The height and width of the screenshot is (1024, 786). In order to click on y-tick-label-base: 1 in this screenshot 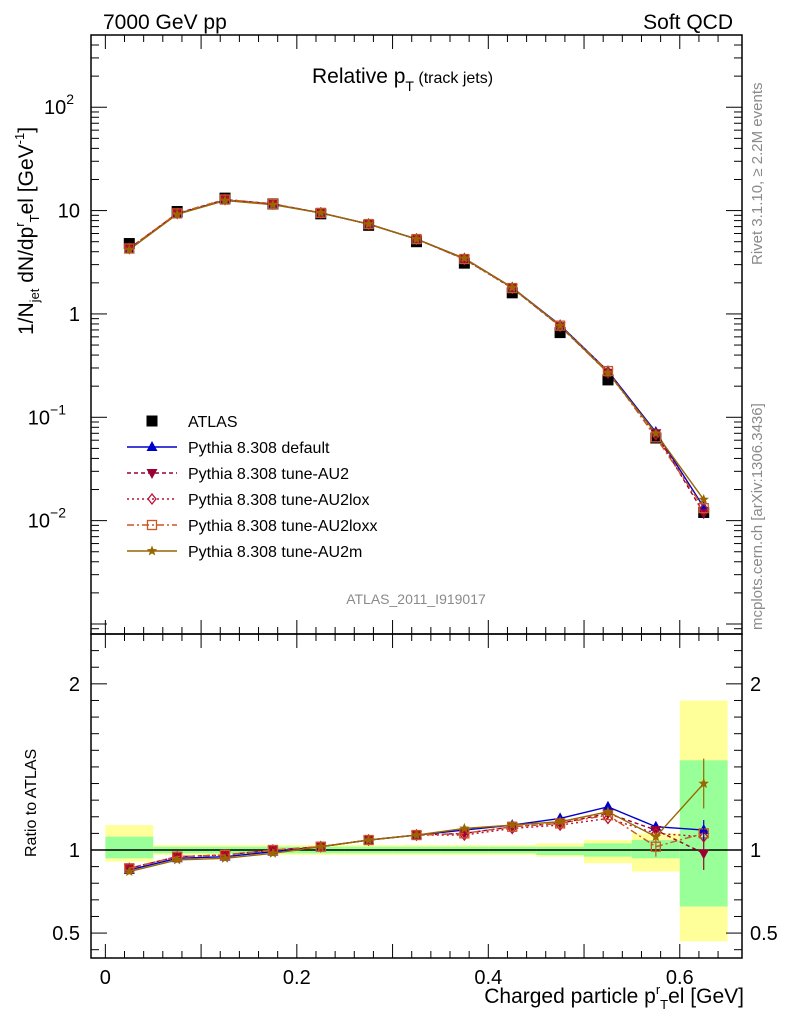, I will do `click(74, 315)`.